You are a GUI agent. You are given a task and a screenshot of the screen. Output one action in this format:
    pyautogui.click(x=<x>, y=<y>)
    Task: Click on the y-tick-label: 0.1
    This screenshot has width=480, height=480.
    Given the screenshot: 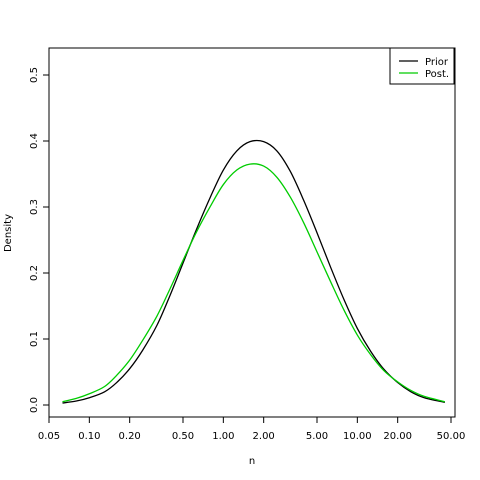 What is the action you would take?
    pyautogui.click(x=34, y=339)
    